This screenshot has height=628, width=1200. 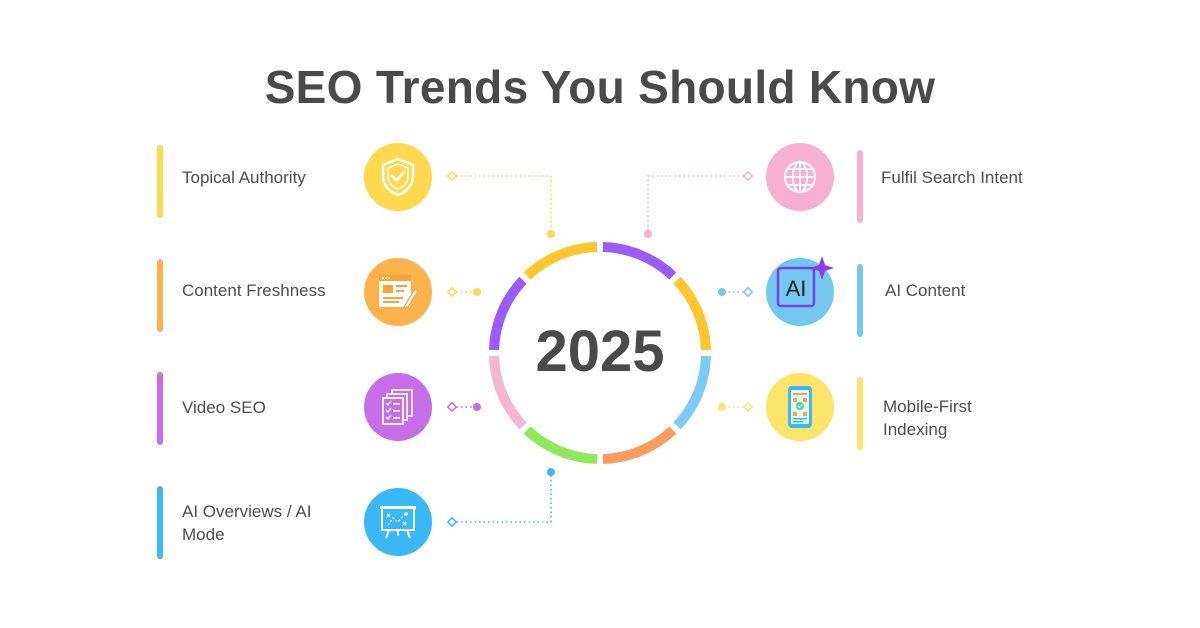 What do you see at coordinates (502, 497) in the screenshot?
I see `connector-ai-overviews` at bounding box center [502, 497].